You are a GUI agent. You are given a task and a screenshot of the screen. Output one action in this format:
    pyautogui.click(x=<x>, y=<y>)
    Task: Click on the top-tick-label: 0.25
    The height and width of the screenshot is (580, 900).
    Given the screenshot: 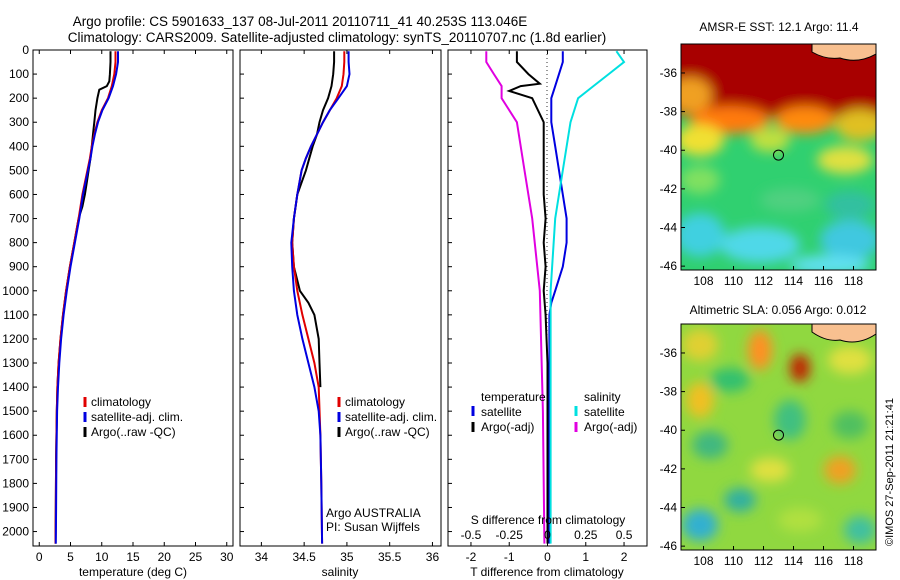 What is the action you would take?
    pyautogui.click(x=586, y=535)
    